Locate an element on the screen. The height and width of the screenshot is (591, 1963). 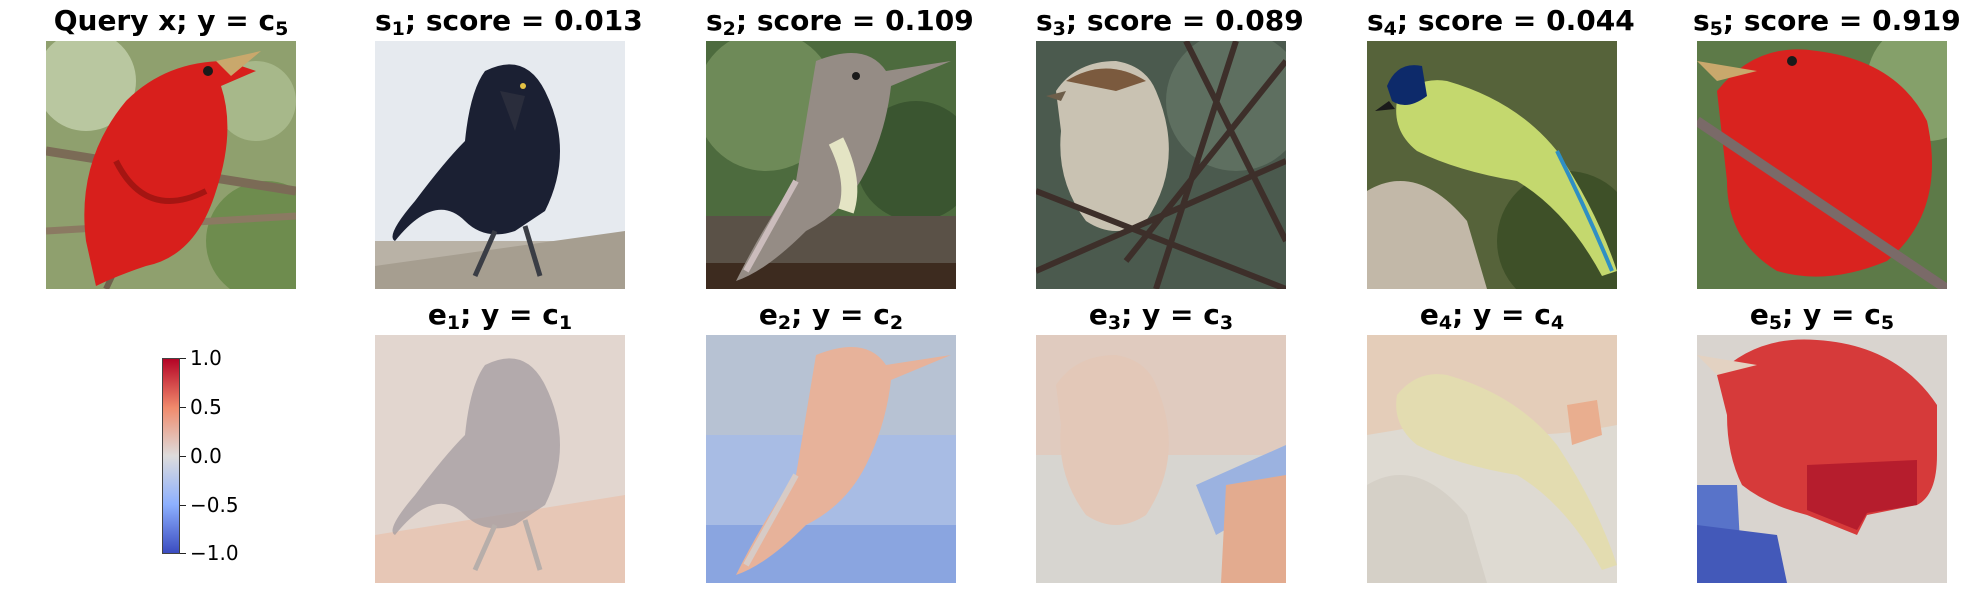
similar-title-5: s5; score = 0.919 is located at coordinates (1827, 22).